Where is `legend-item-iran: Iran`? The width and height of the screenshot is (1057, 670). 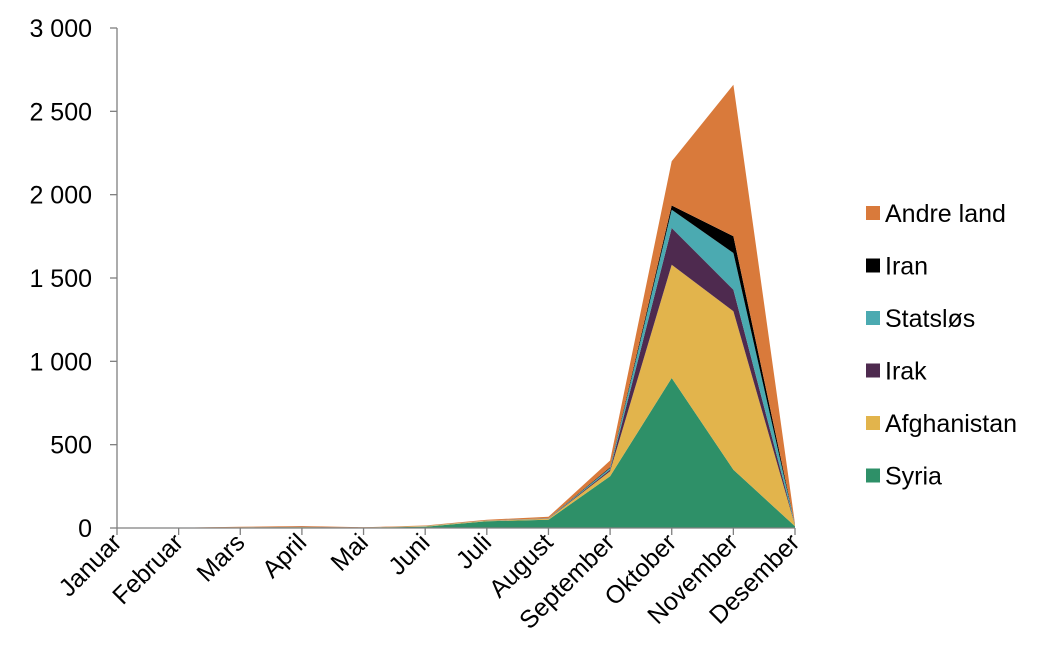 legend-item-iran: Iran is located at coordinates (897, 267).